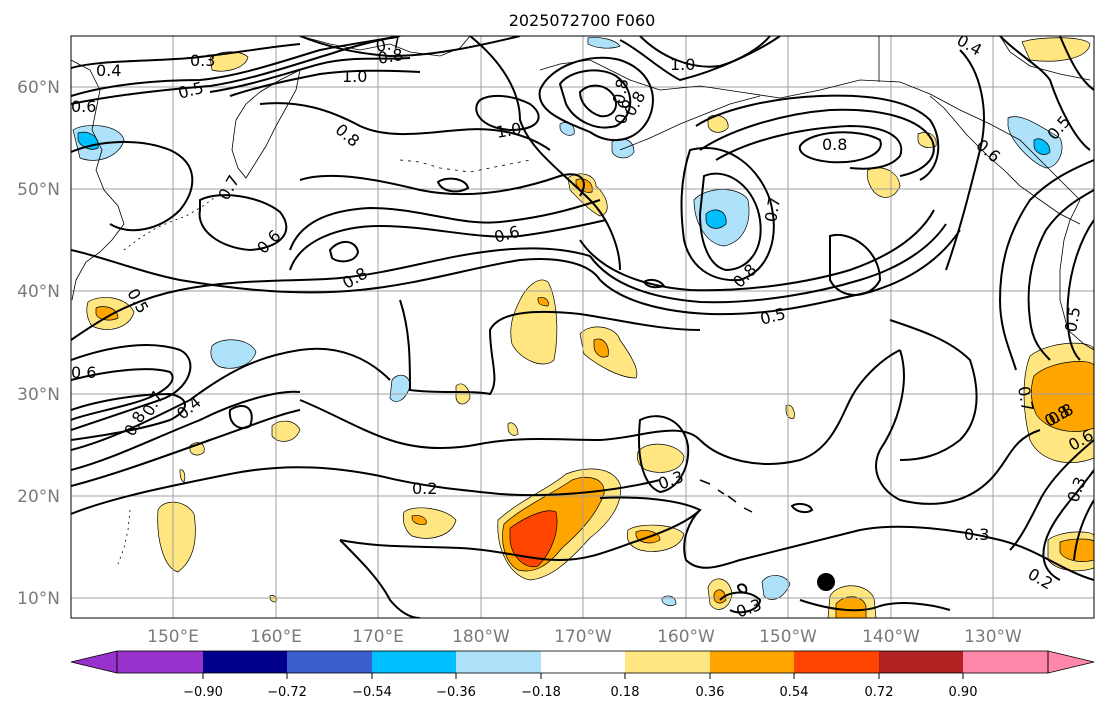 This screenshot has height=712, width=1105. Describe the element at coordinates (169, 224) in the screenshot. I see `kuril-islands` at that location.